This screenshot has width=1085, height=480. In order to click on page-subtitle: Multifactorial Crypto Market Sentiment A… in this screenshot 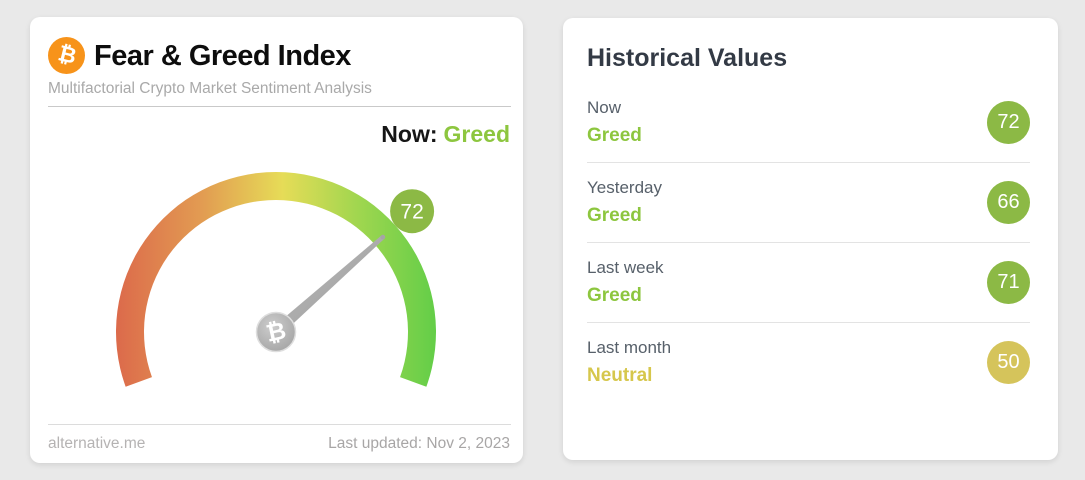, I will do `click(210, 88)`.